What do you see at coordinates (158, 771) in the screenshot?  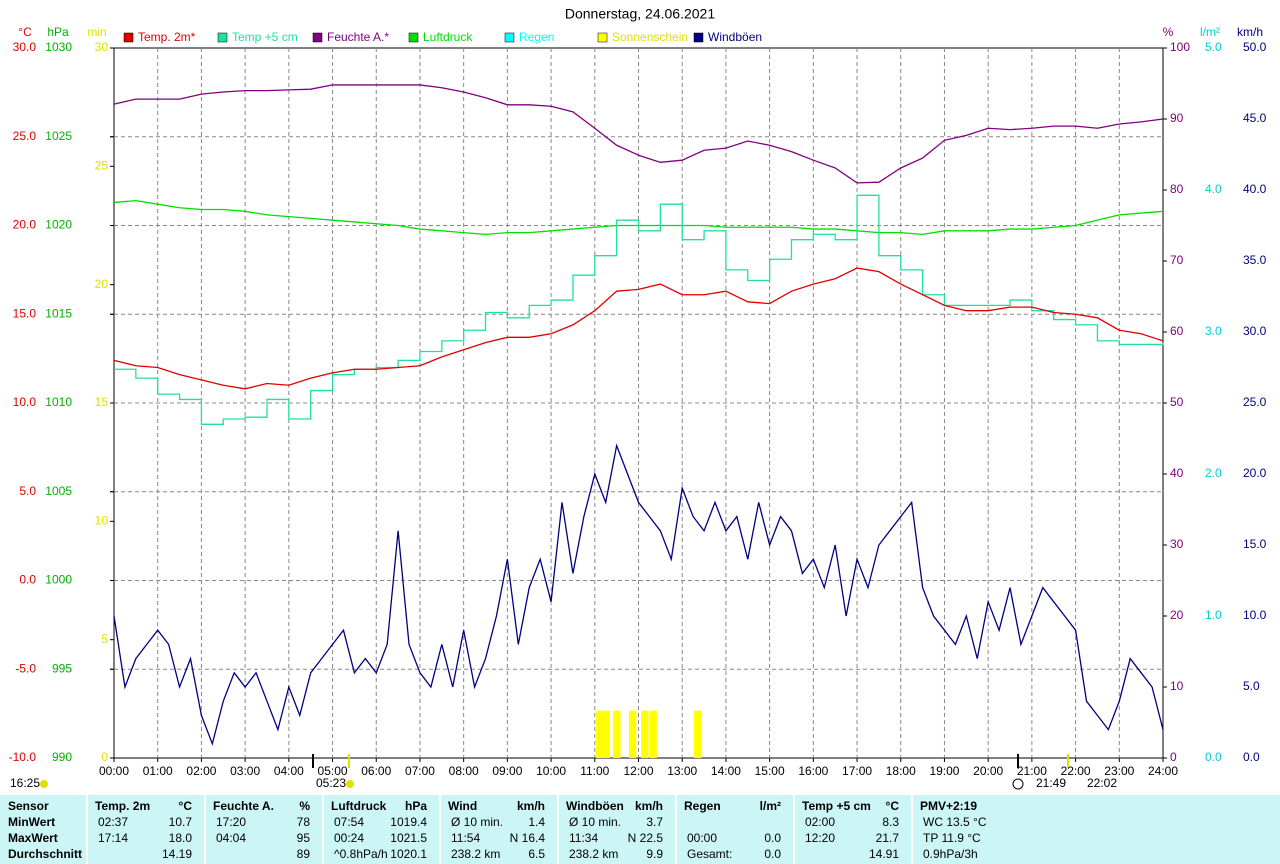 I see `x-tick-label: 01:00` at bounding box center [158, 771].